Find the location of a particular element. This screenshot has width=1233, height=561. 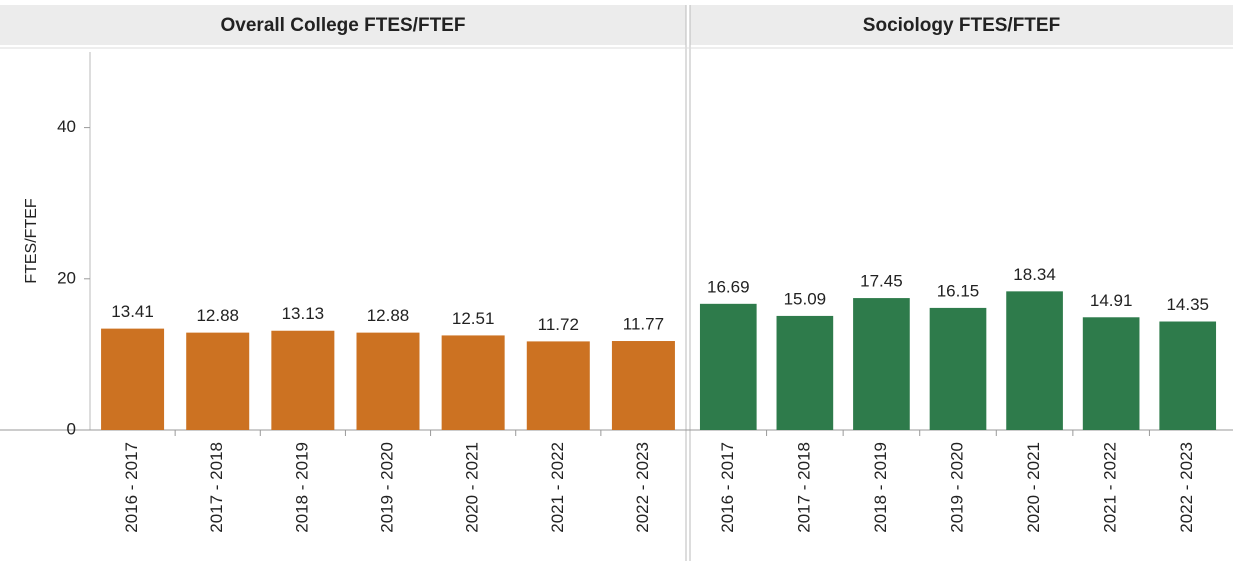

y-axis-label: FTES/FTEF is located at coordinates (31, 241).